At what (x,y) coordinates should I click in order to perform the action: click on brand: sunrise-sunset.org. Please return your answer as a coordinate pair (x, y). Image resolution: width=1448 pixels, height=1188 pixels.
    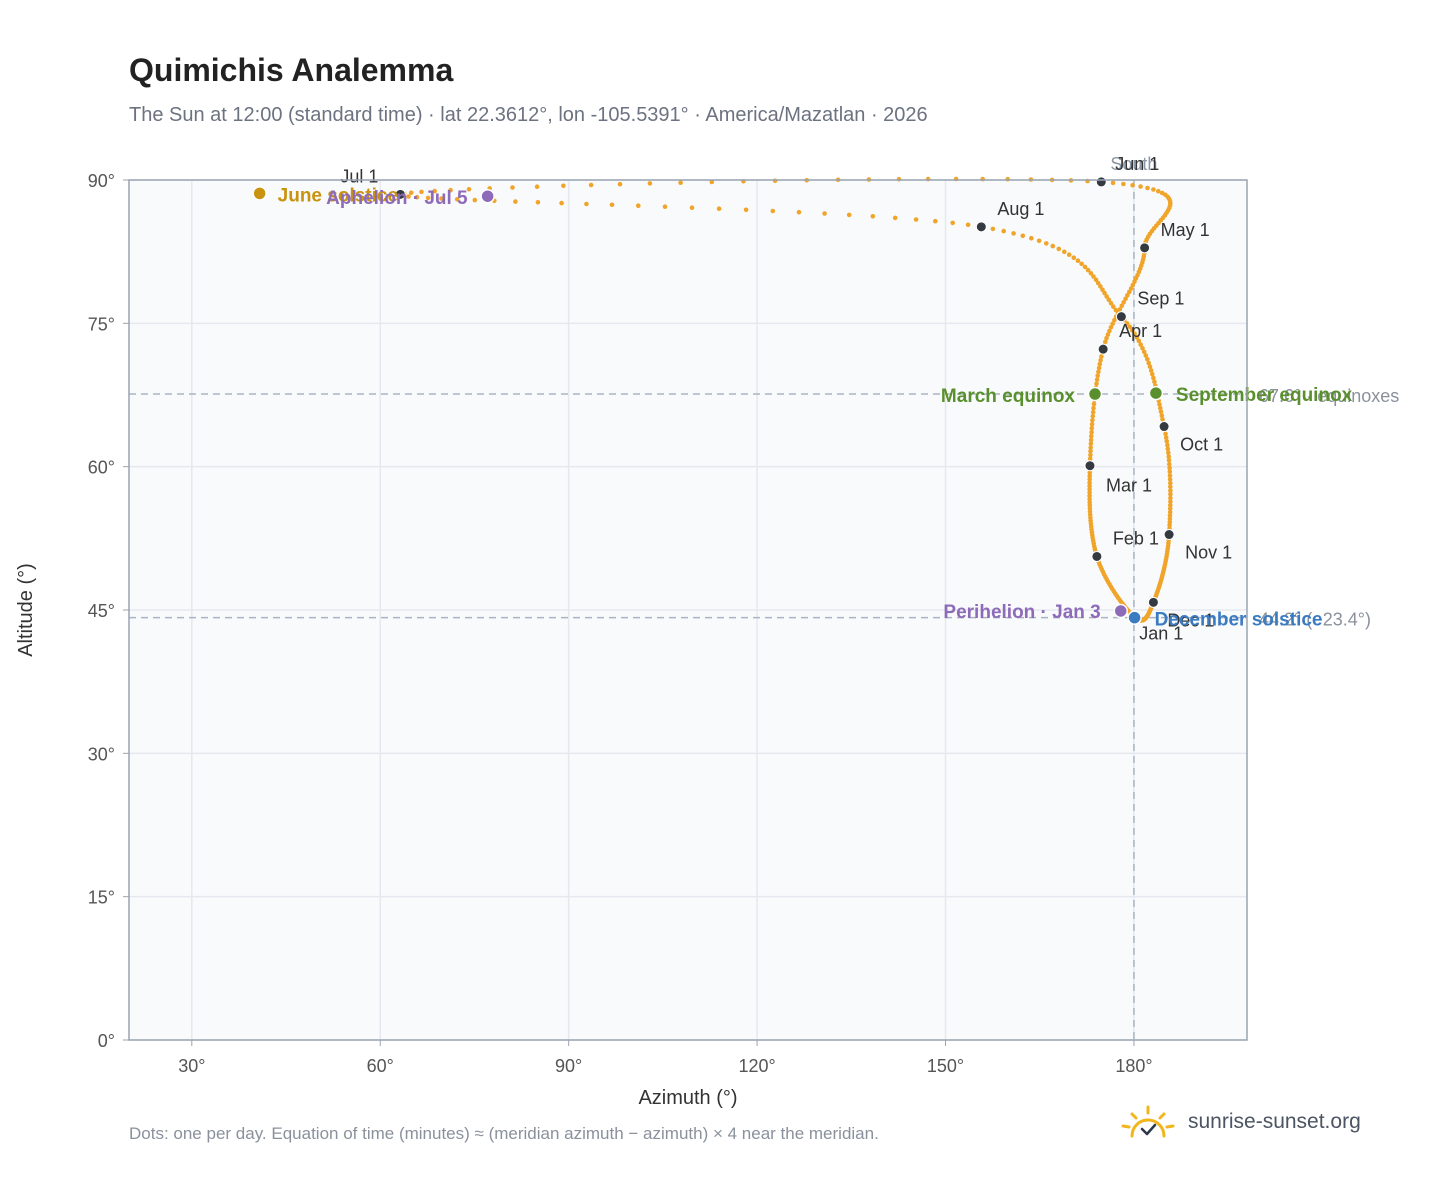
    Looking at the image, I should click on (1240, 1122).